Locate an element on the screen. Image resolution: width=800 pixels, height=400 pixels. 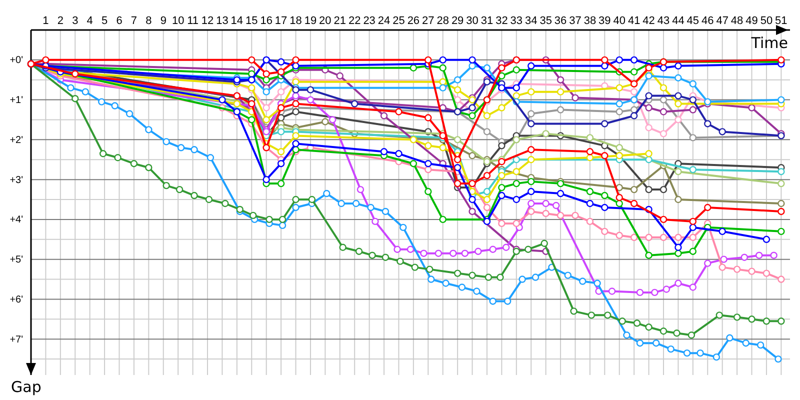
x-tick-label: 50 is located at coordinates (766, 21).